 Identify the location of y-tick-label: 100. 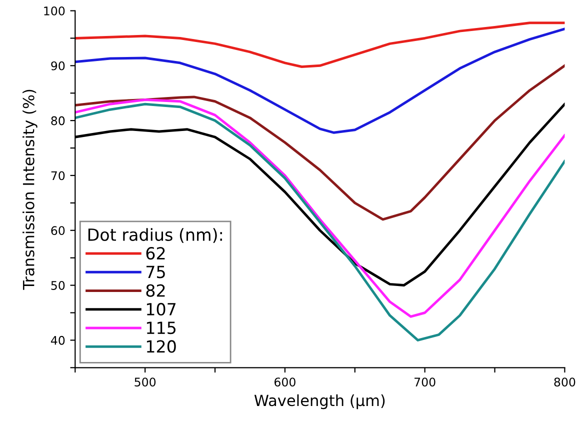
(54, 11).